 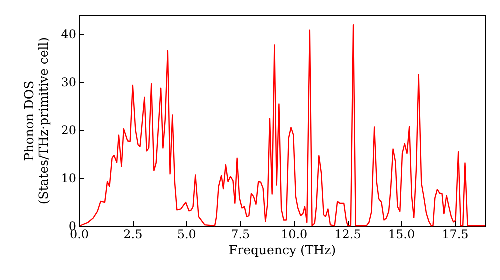 I want to click on x-axis-title: Frequency (THz), so click(x=282, y=250).